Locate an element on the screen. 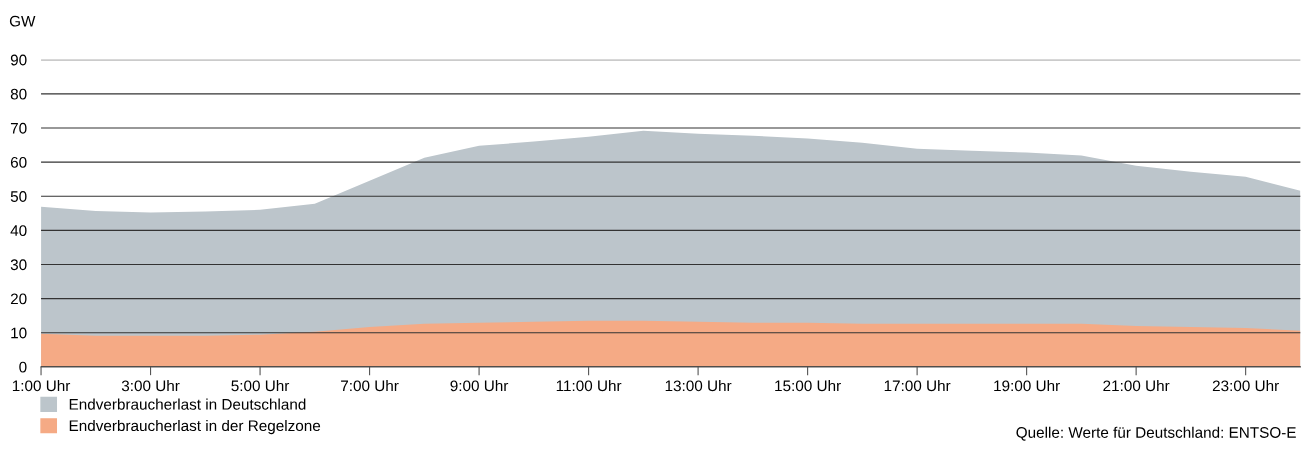 This screenshot has width=1303, height=449. x-tick-label: 1:00 Uhr is located at coordinates (41, 386).